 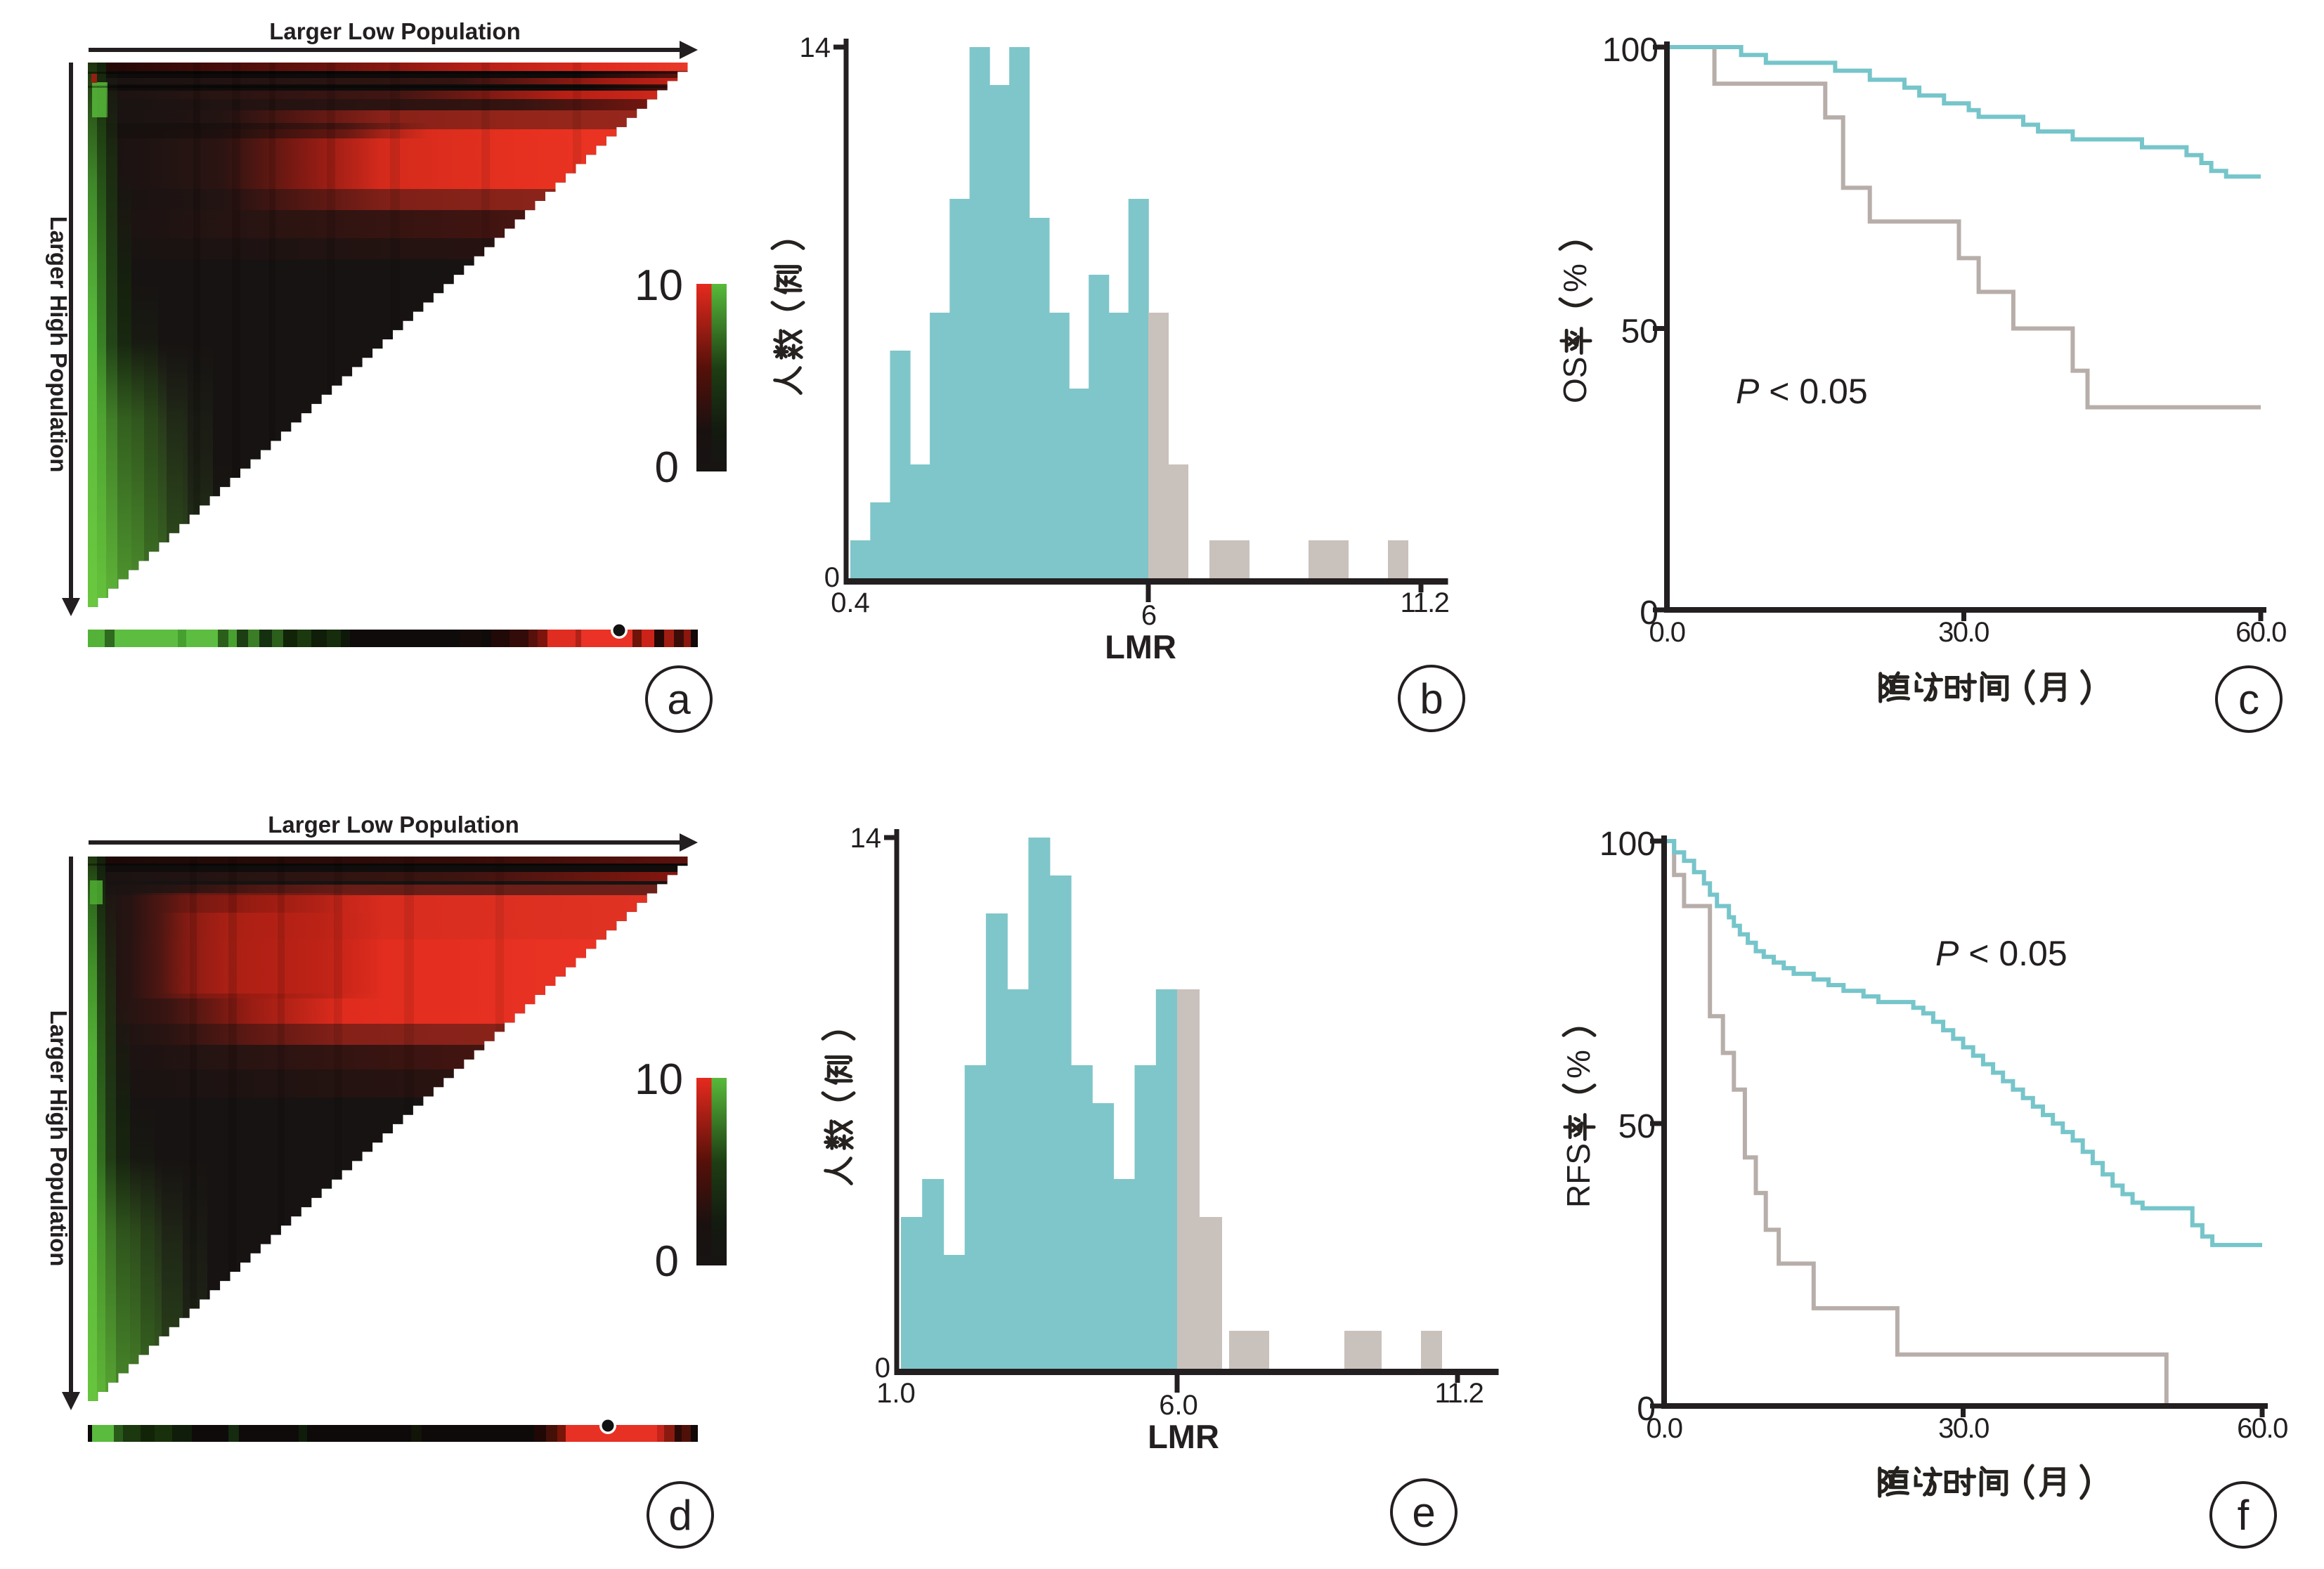 I want to click on svg-text: d, so click(x=680, y=1516).